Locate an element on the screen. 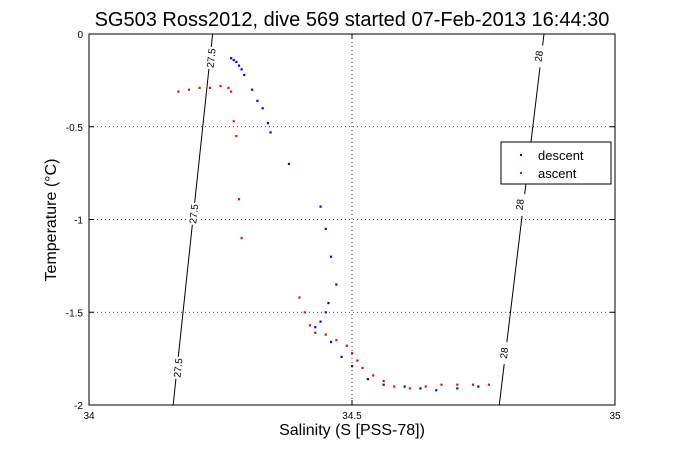  y-tick-label: -2 is located at coordinates (78, 406).